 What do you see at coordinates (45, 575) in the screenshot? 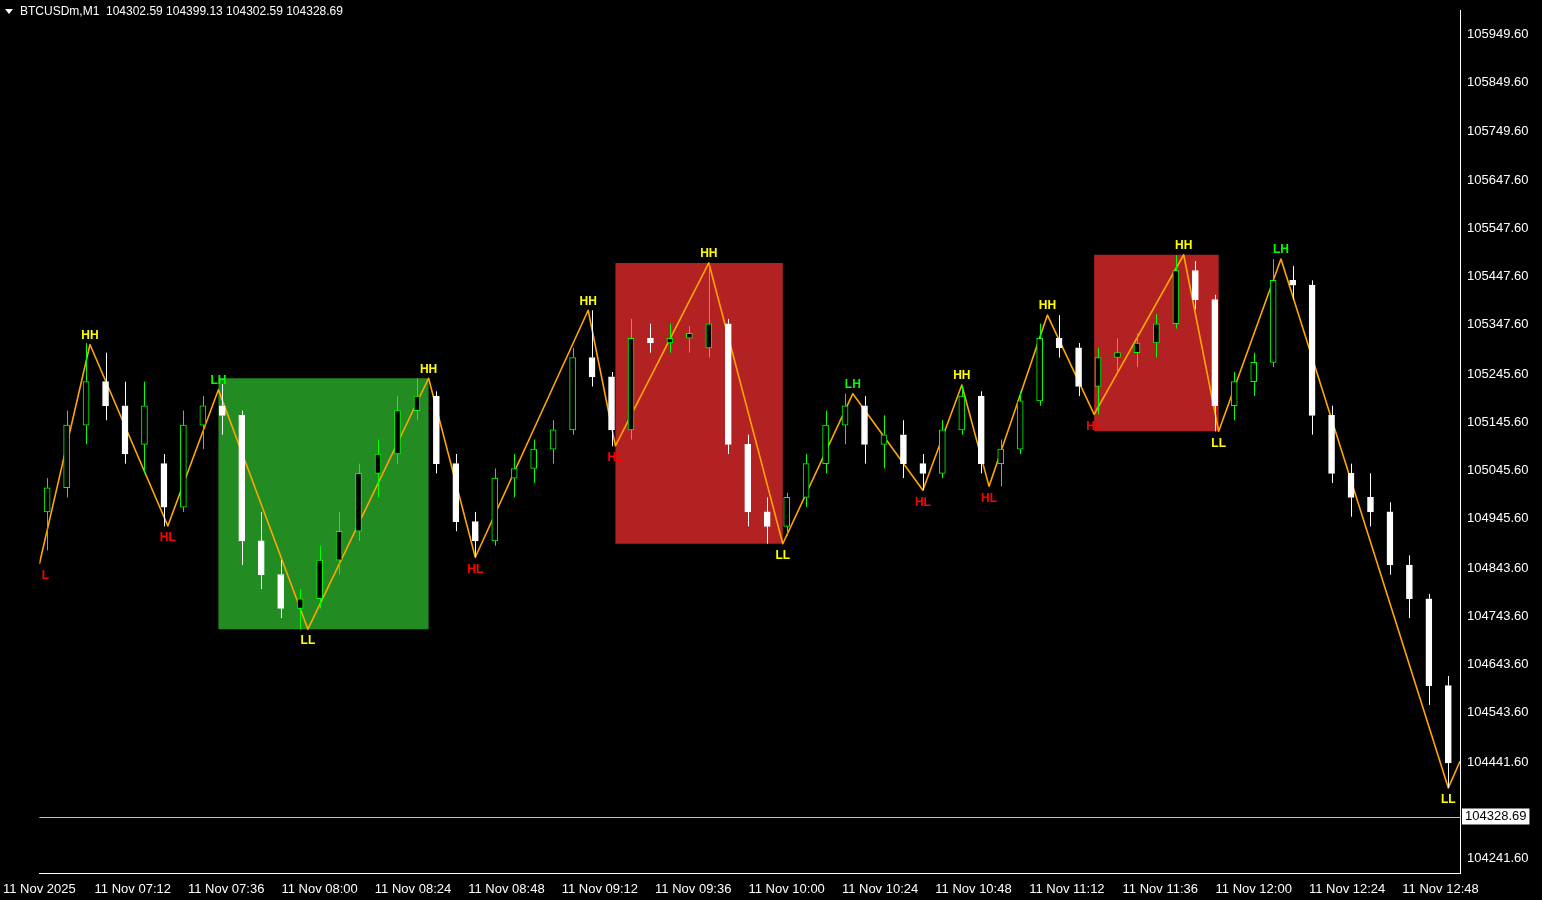
I see `annotation: L` at bounding box center [45, 575].